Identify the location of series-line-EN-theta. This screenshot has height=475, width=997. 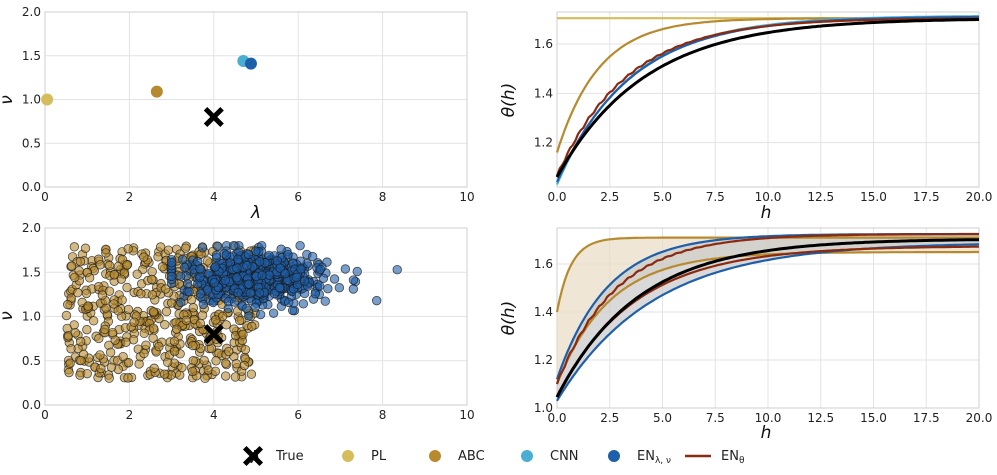
(767, 97).